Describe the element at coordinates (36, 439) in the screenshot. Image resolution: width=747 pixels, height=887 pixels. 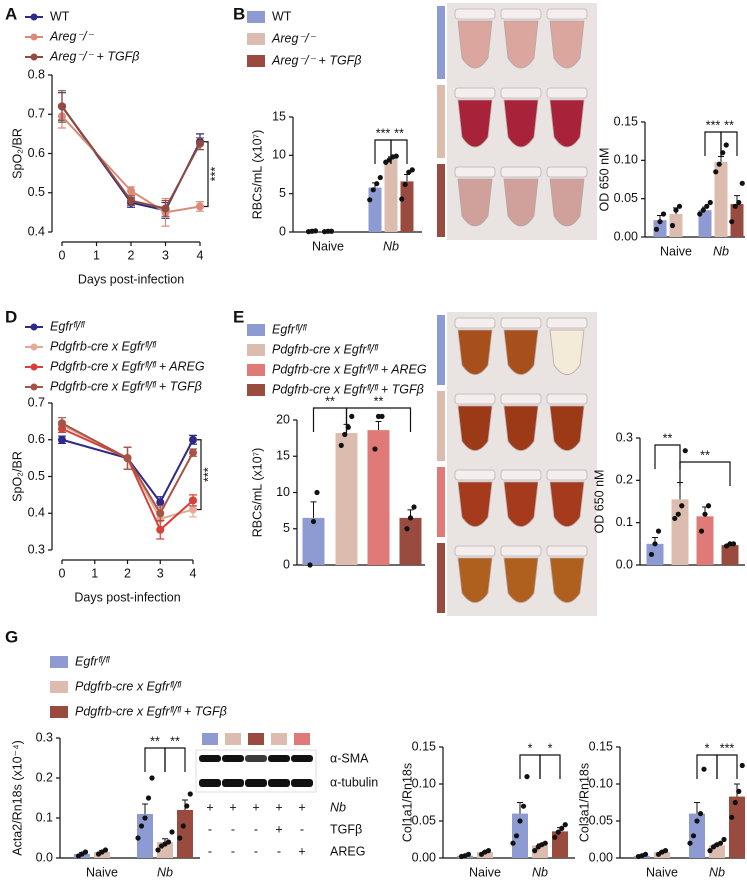
I see `y-tick-label: 0.6` at that location.